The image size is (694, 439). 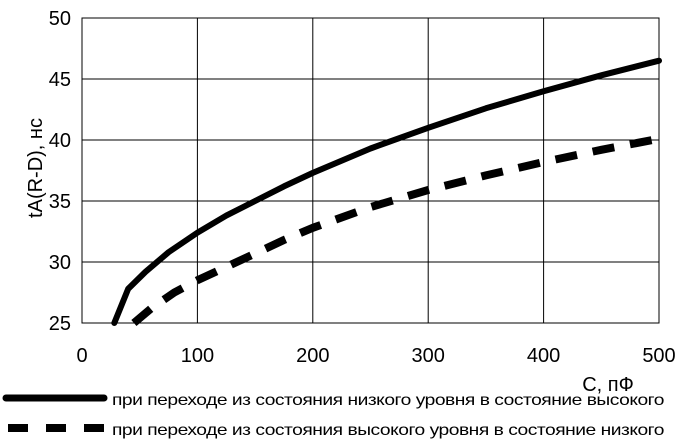 What do you see at coordinates (428, 356) in the screenshot?
I see `x-tick-label: 300` at bounding box center [428, 356].